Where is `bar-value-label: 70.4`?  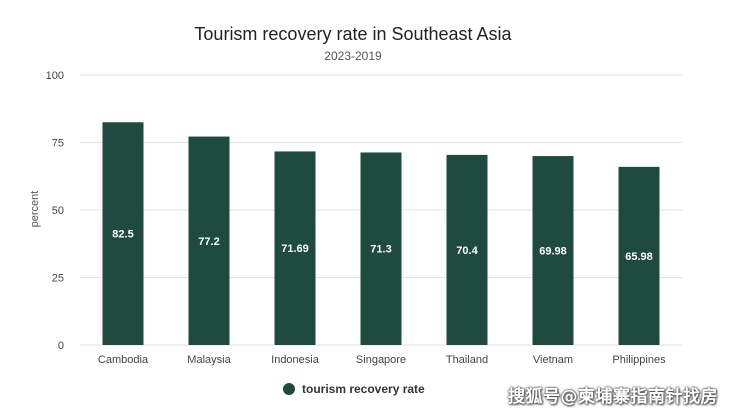
bar-value-label: 70.4 is located at coordinates (467, 251).